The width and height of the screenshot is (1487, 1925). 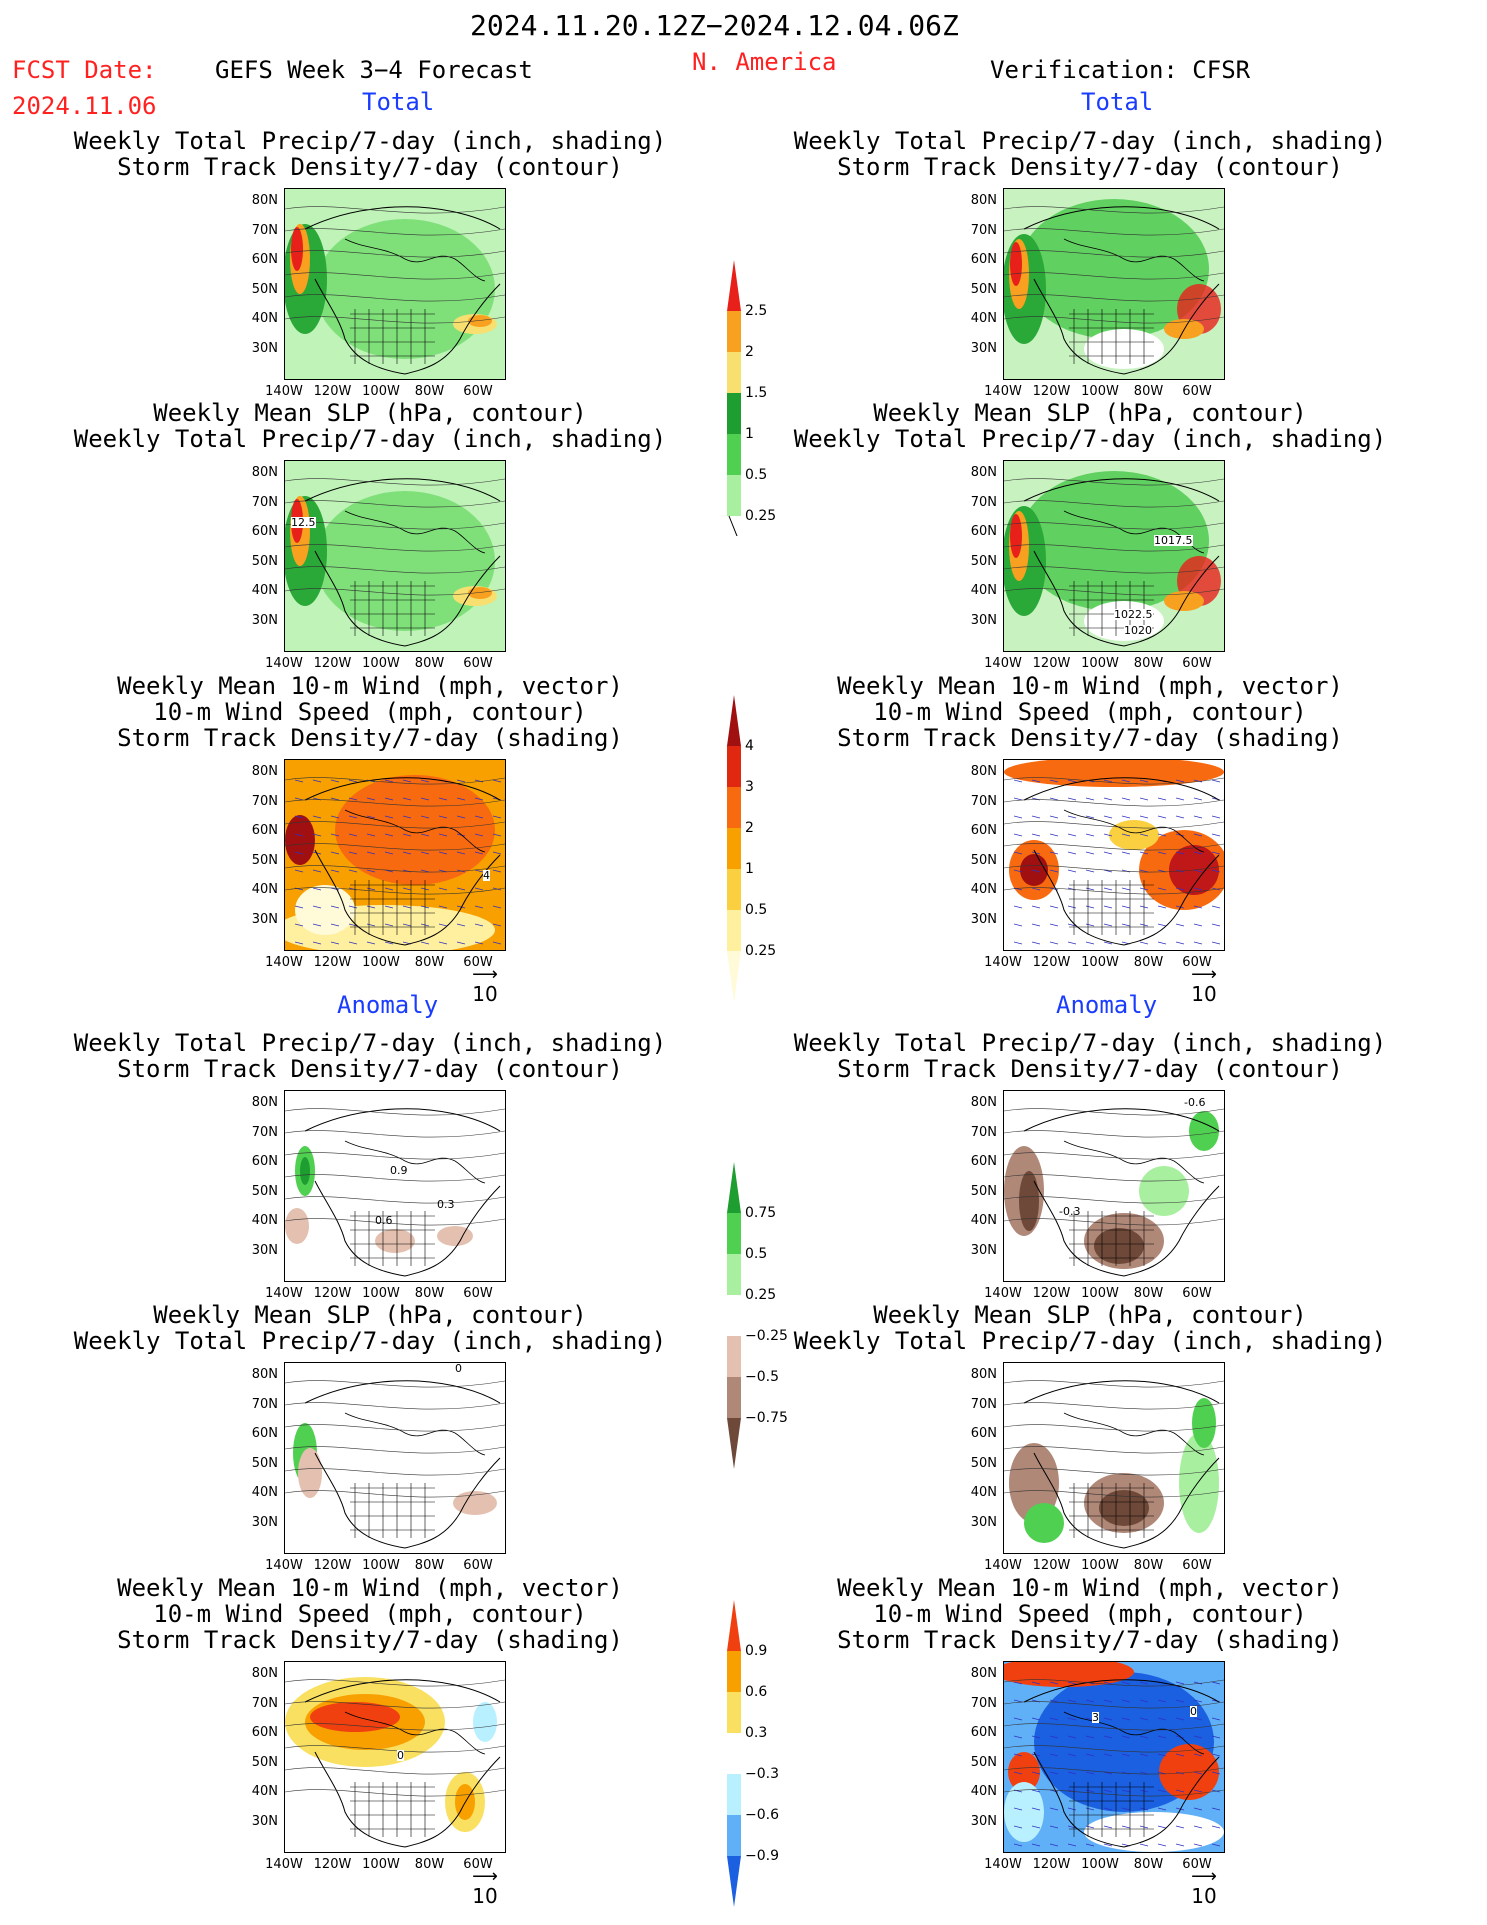 What do you see at coordinates (395, 1757) in the screenshot?
I see `map-wind-anom-left: 0` at bounding box center [395, 1757].